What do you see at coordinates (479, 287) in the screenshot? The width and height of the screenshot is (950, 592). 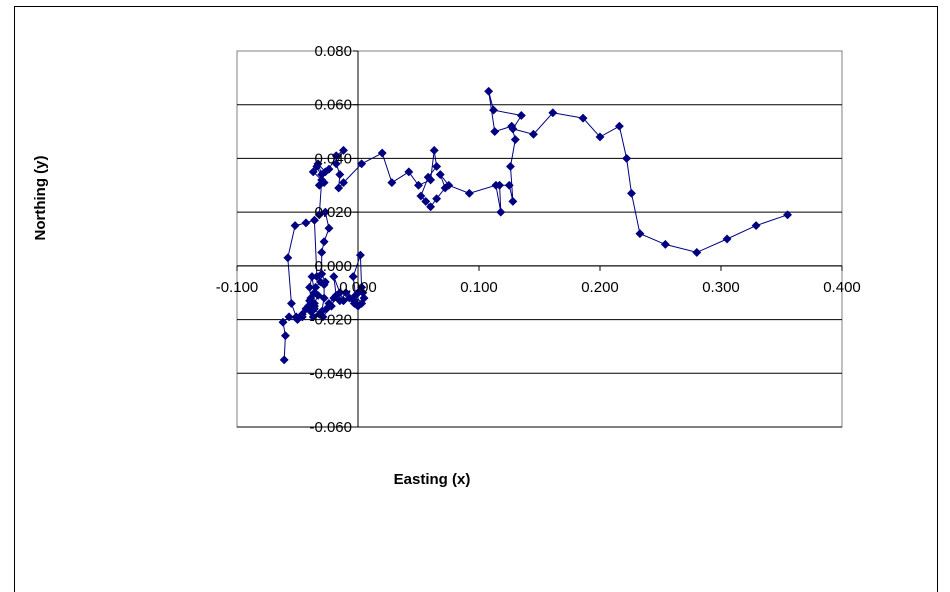 I see `x-tick-label: 0.100` at bounding box center [479, 287].